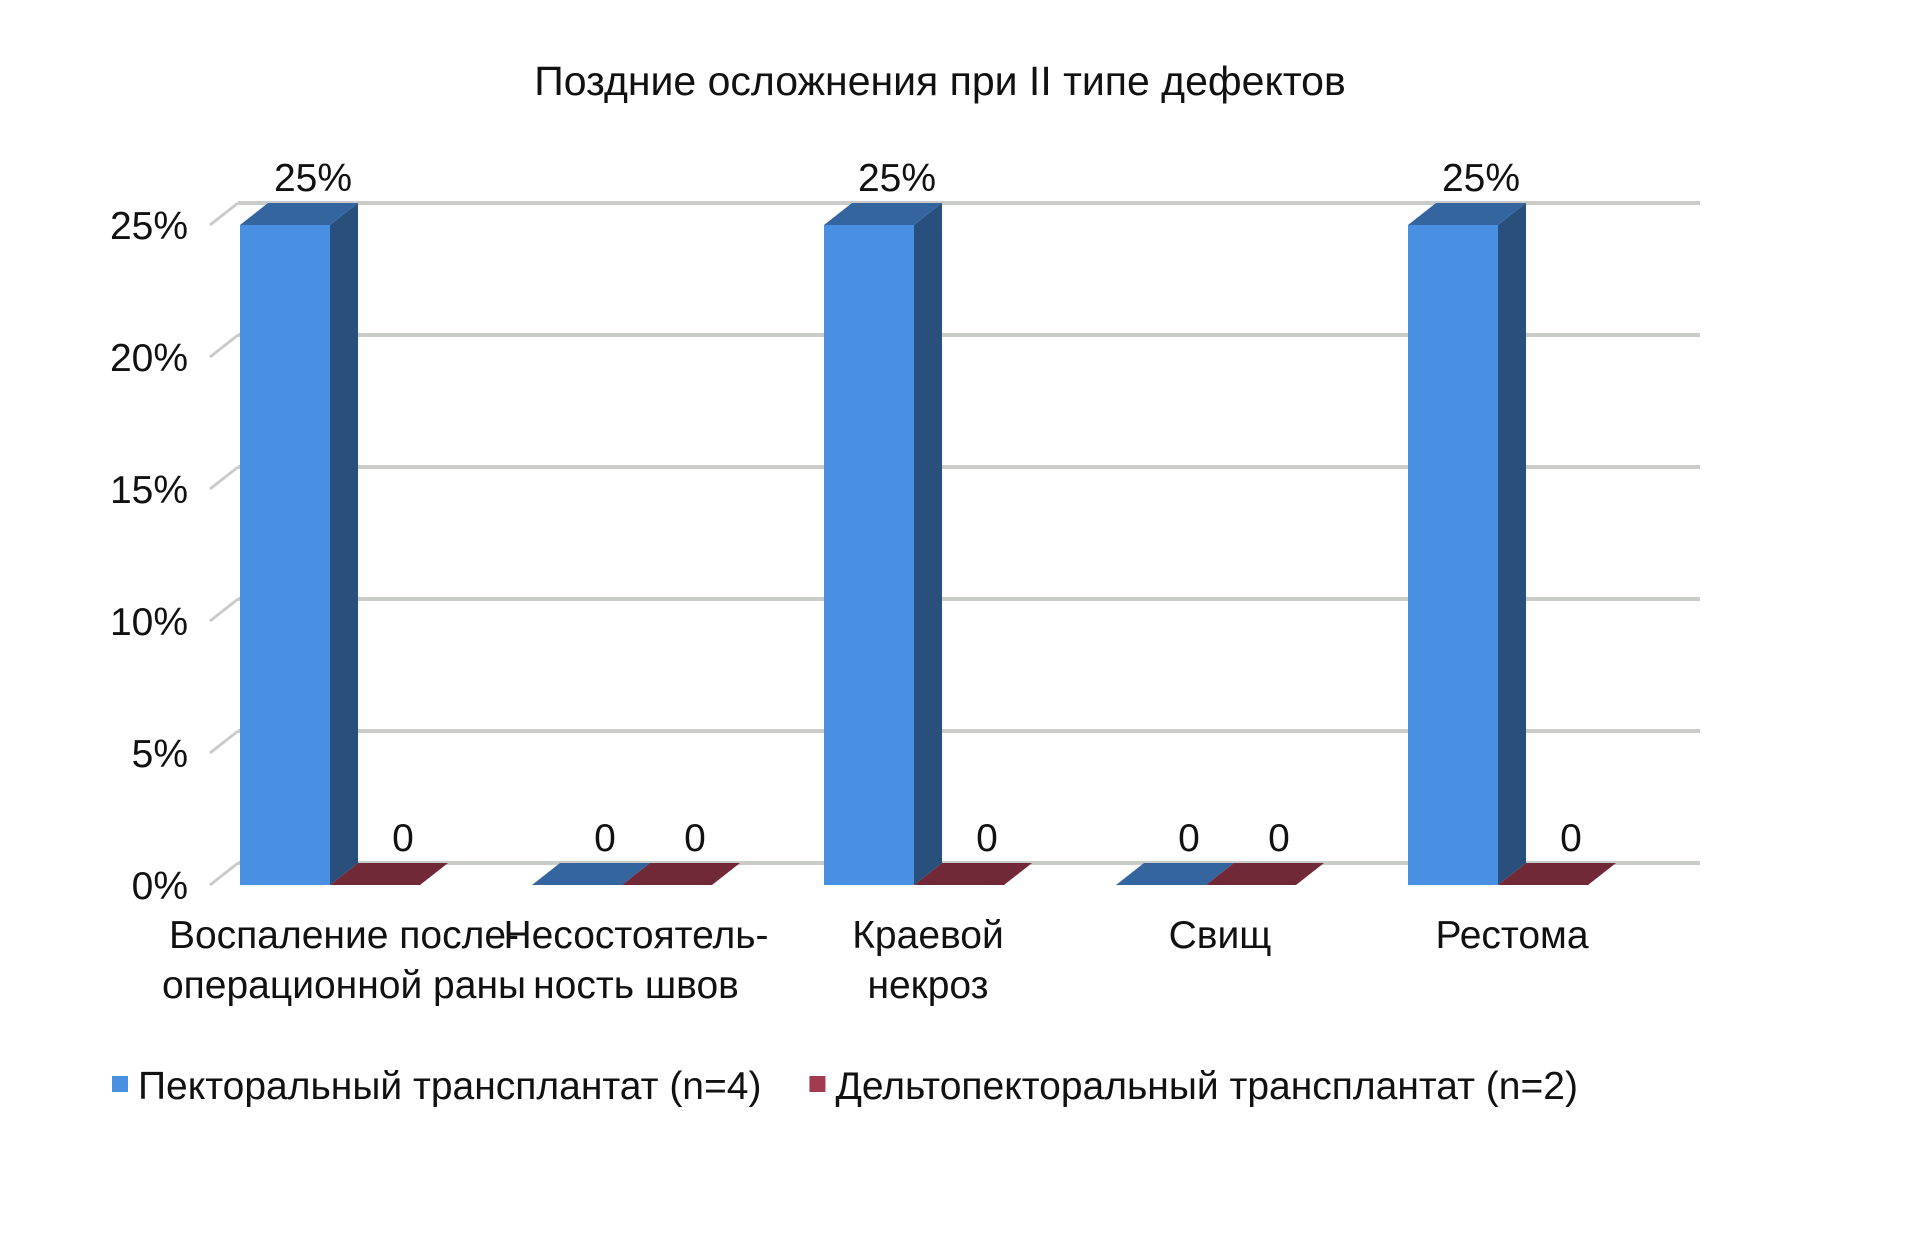  I want to click on category-label: Рестома, so click(1511, 935).